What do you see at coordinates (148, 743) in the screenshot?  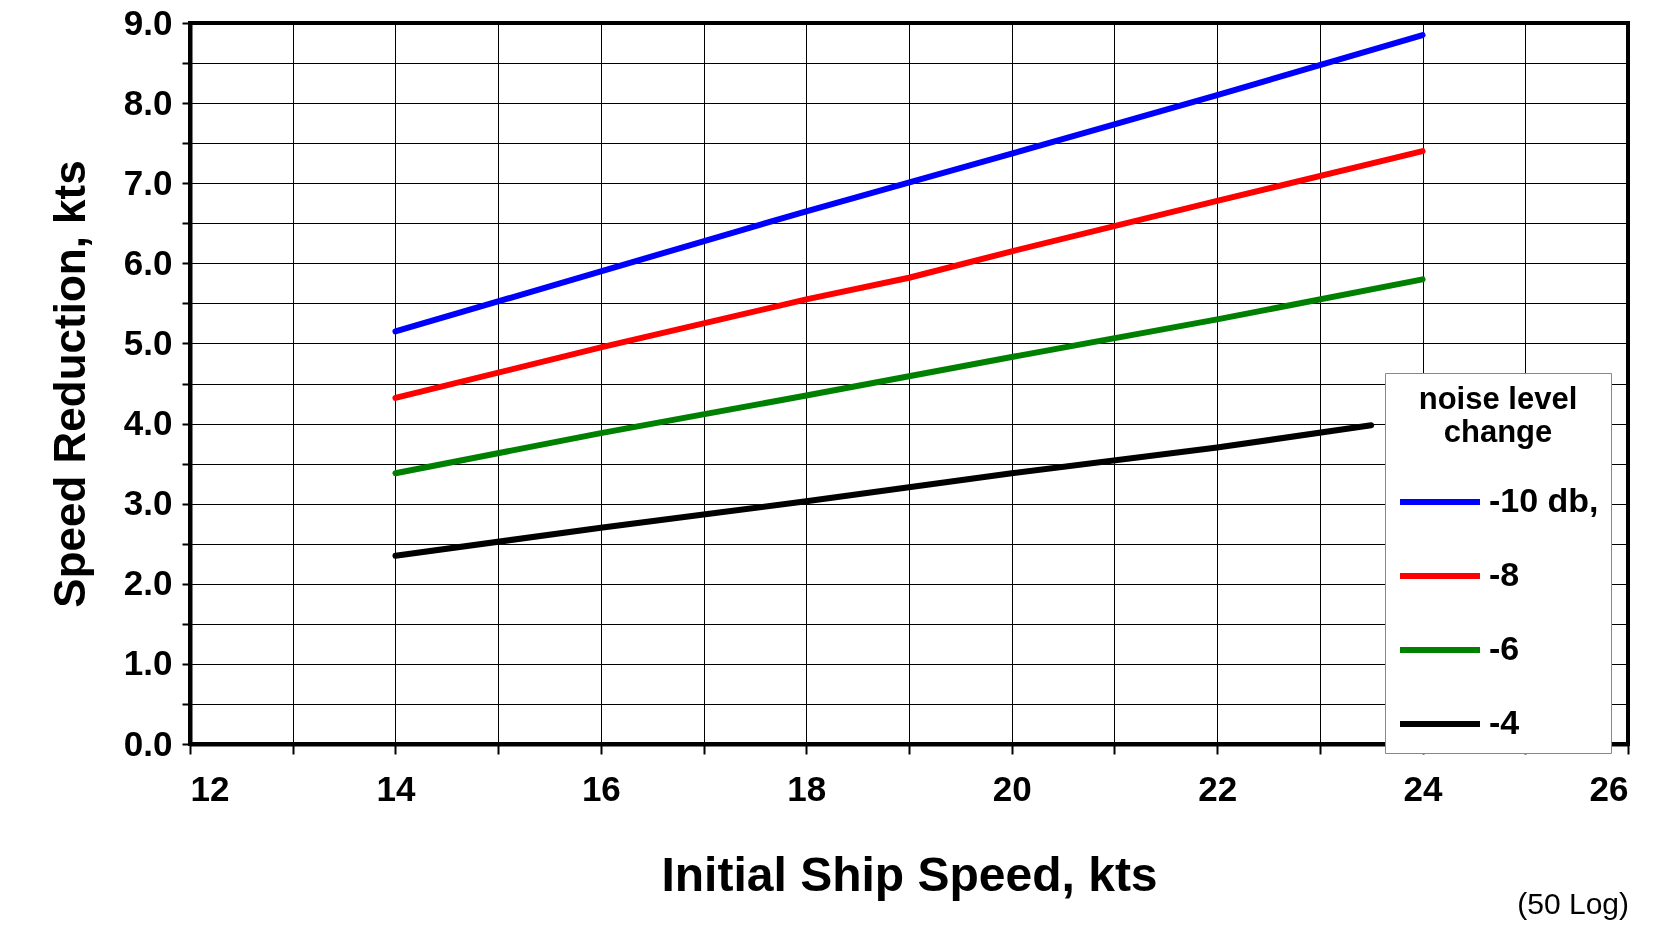 I see `y-tick-label: 0.0` at bounding box center [148, 743].